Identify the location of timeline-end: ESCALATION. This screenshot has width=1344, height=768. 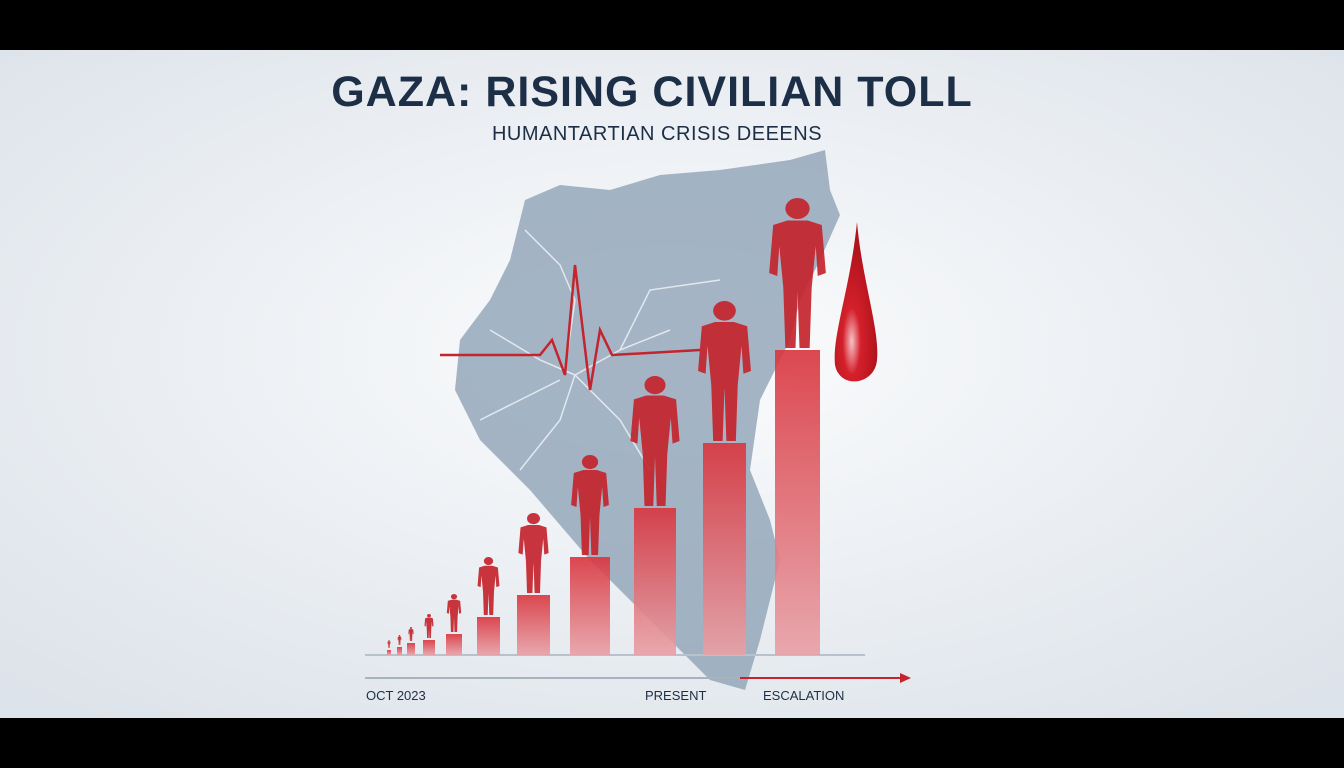
(803, 695).